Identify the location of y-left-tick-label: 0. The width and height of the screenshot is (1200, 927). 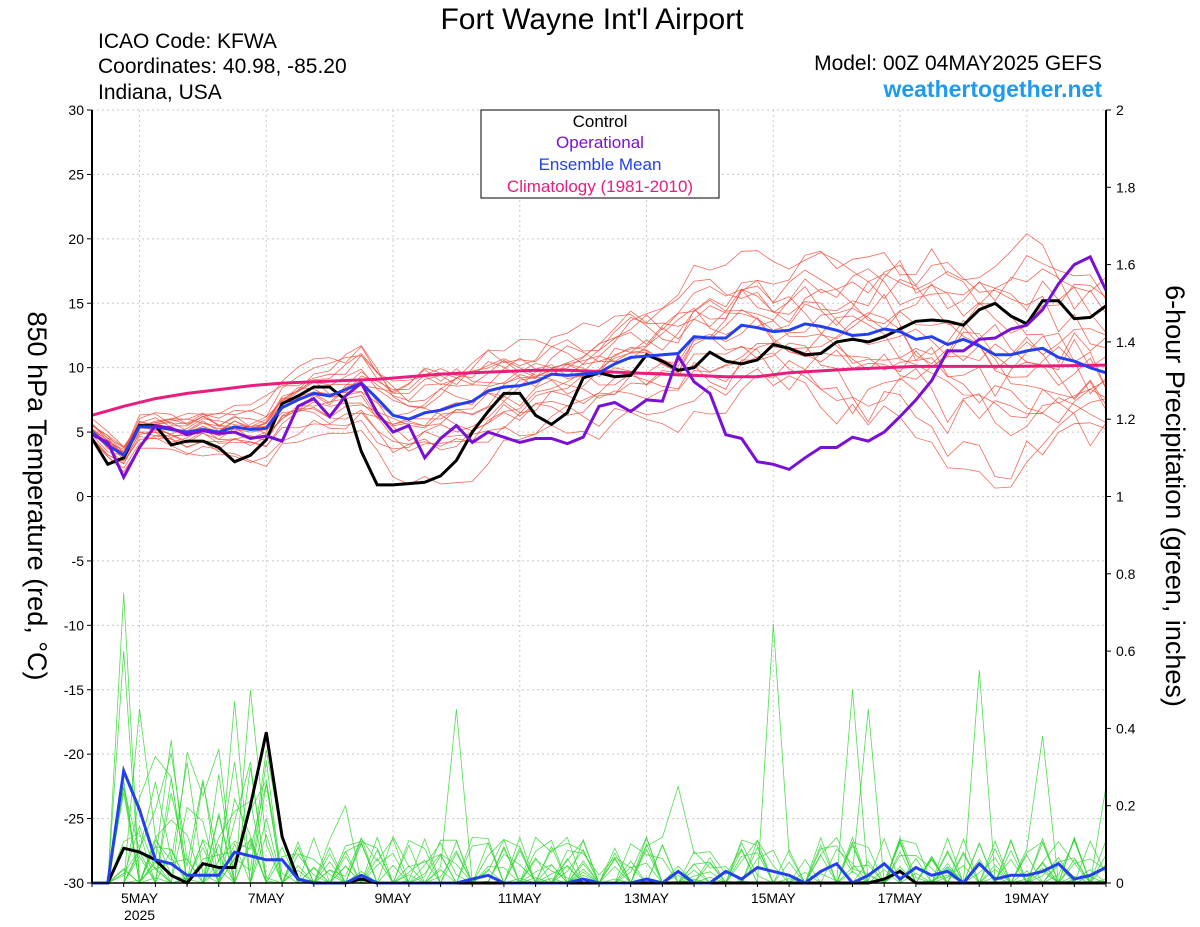
(80, 497).